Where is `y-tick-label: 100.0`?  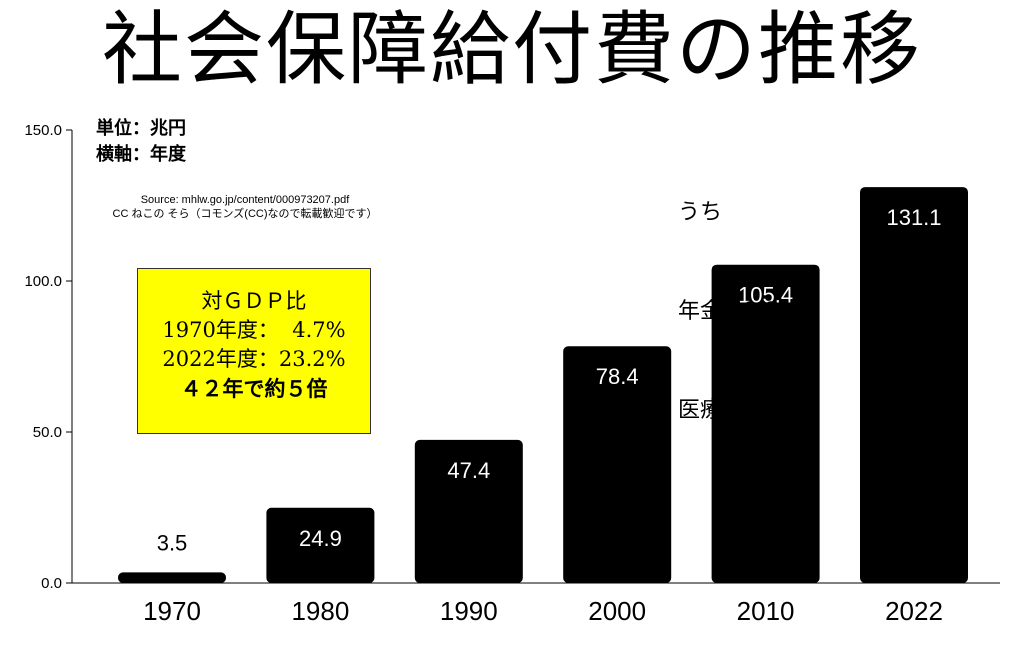
y-tick-label: 100.0 is located at coordinates (43, 281).